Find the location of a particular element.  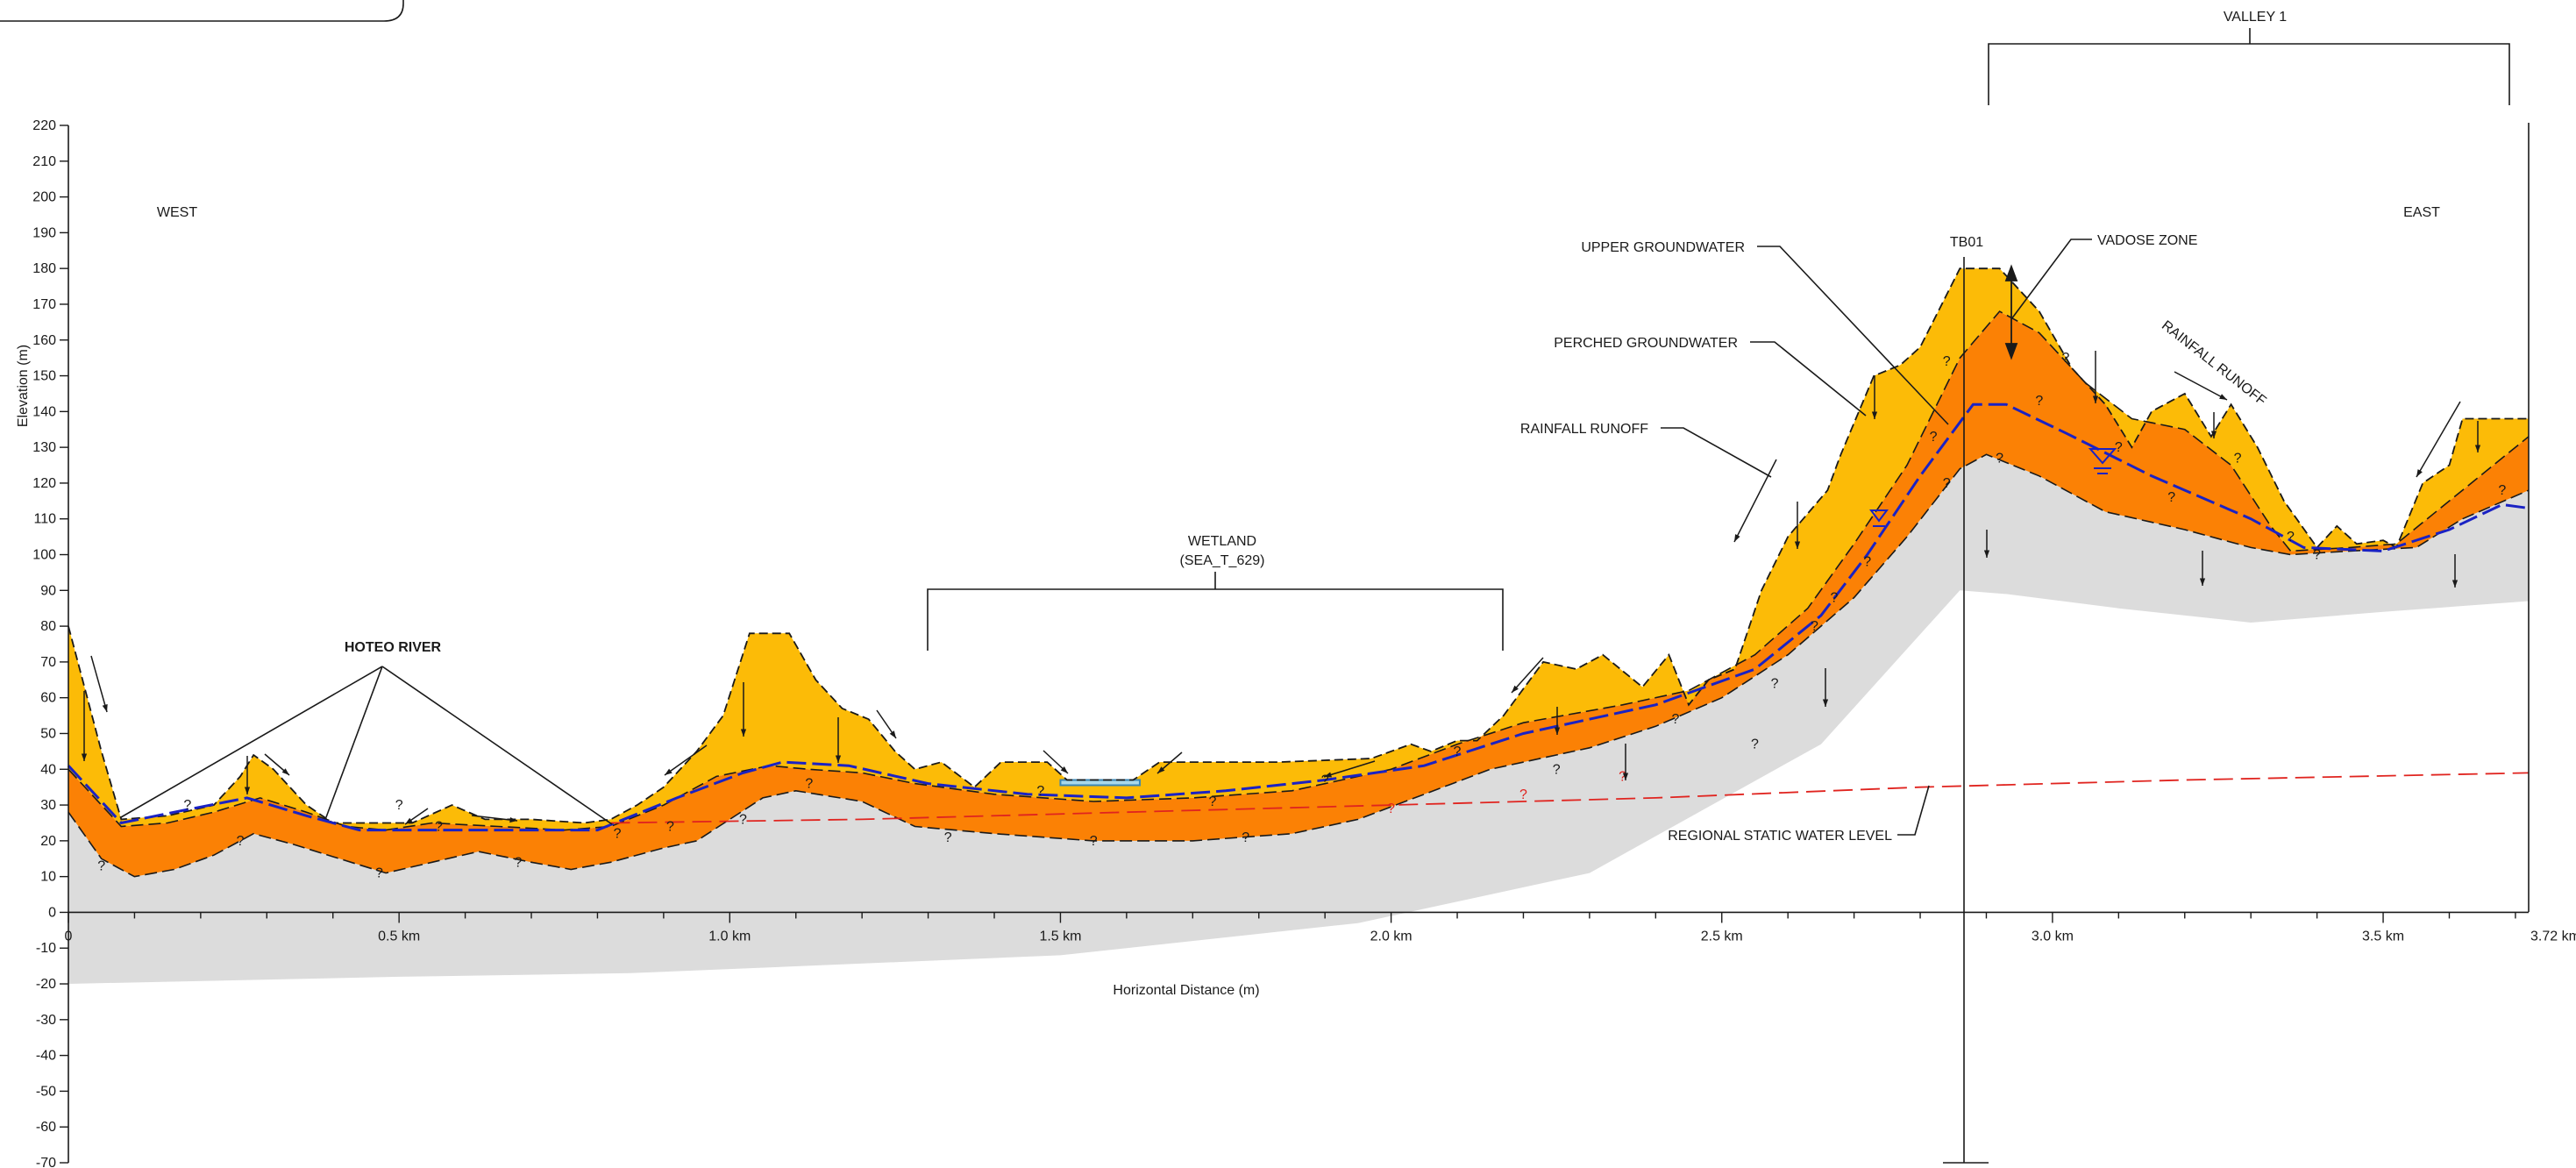

tb01-label: TB01 is located at coordinates (1966, 242).